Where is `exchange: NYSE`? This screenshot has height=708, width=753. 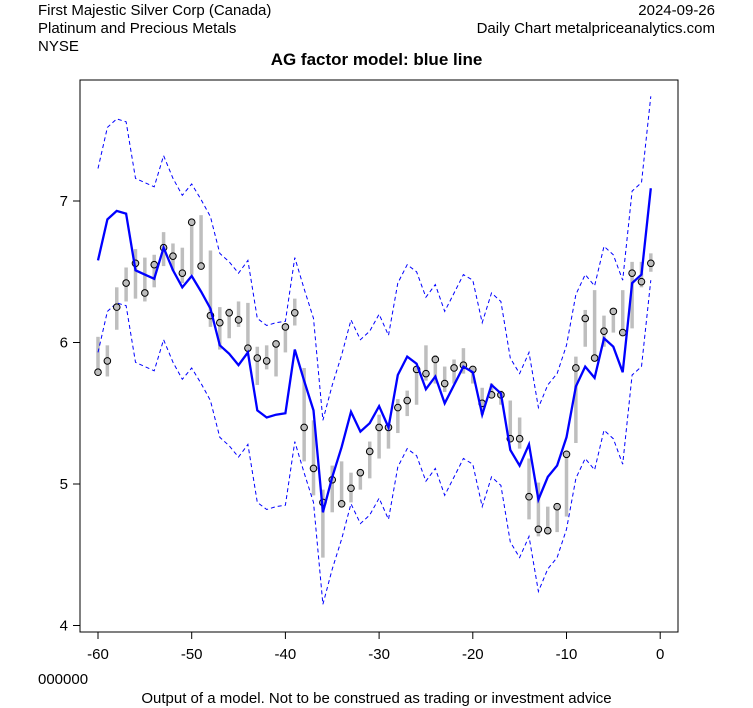
exchange: NYSE is located at coordinates (58, 46).